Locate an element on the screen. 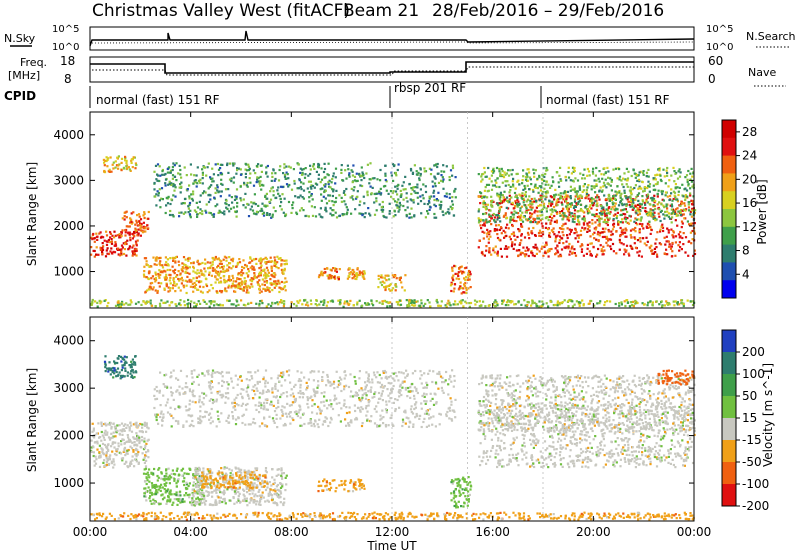 This screenshot has width=800, height=558. freq-trace is located at coordinates (392, 67).